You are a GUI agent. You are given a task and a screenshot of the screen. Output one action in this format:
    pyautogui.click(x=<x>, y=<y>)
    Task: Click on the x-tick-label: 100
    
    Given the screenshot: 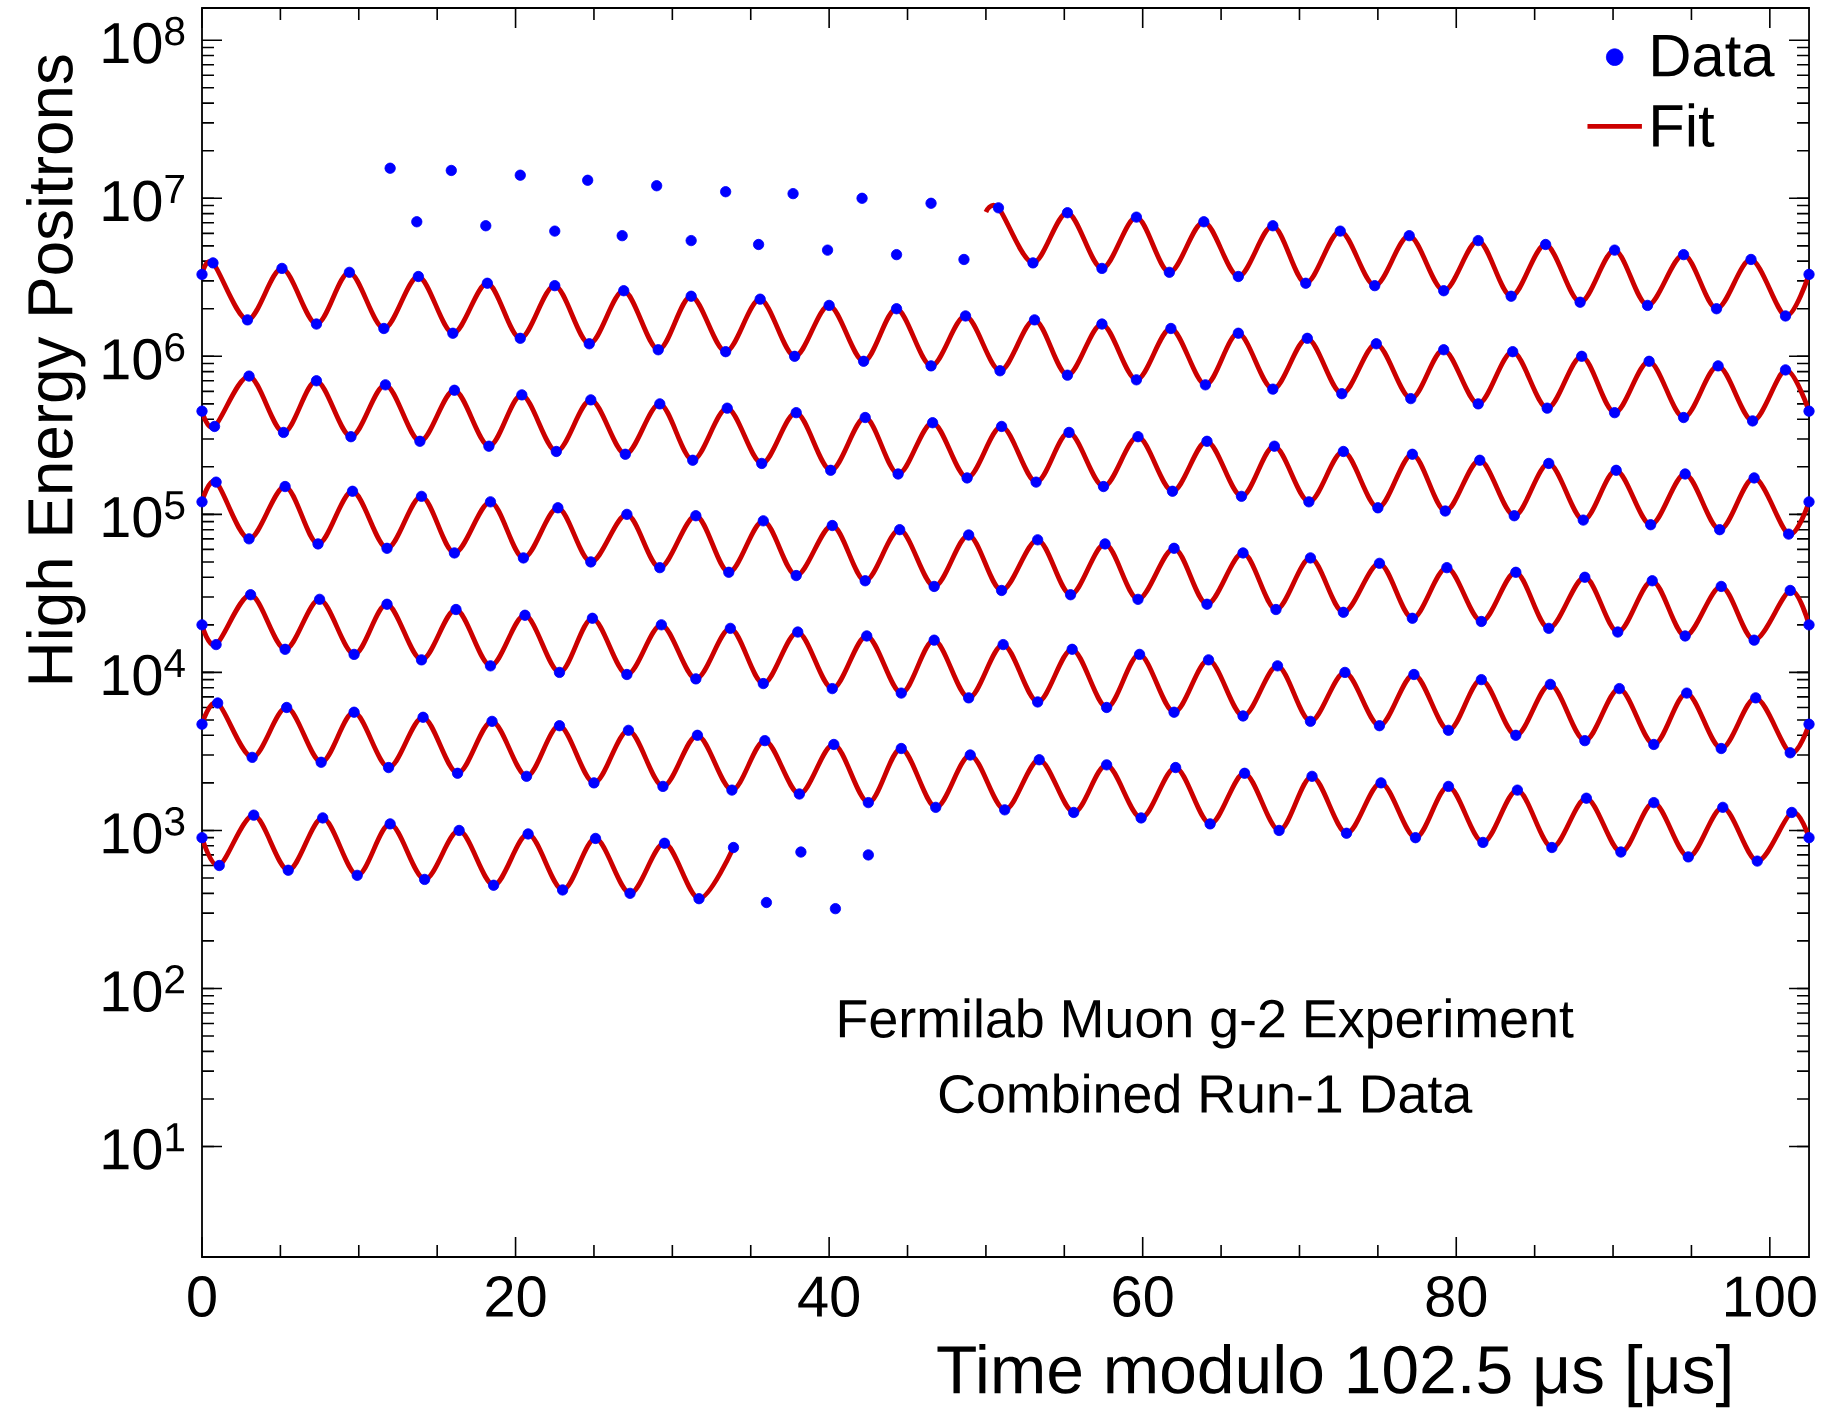 What is the action you would take?
    pyautogui.click(x=1771, y=1296)
    